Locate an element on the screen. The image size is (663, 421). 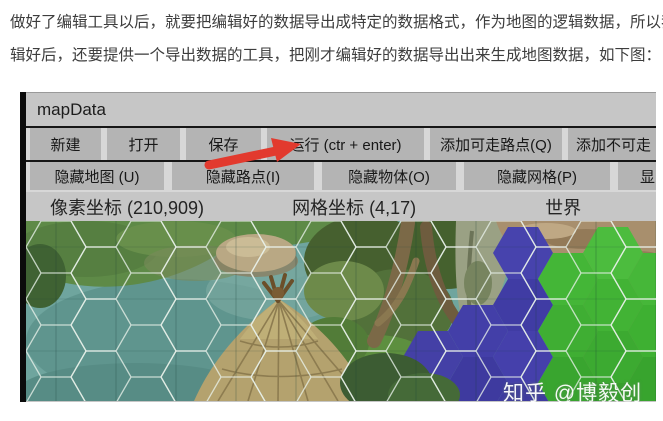
run-button: 运行 (ctr + enter) is located at coordinates (345, 144).